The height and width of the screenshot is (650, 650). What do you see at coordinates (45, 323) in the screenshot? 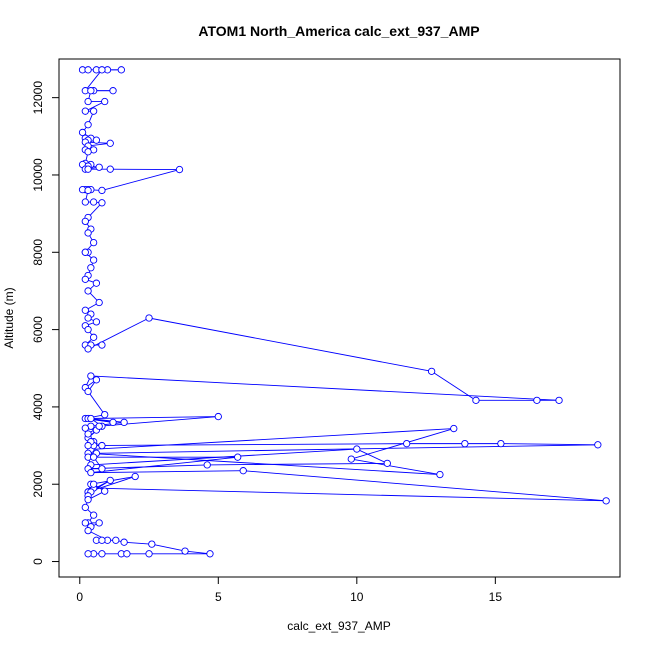
I see `y-axis: 0 2000 4000 6000 8000 10000 12000` at bounding box center [45, 323].